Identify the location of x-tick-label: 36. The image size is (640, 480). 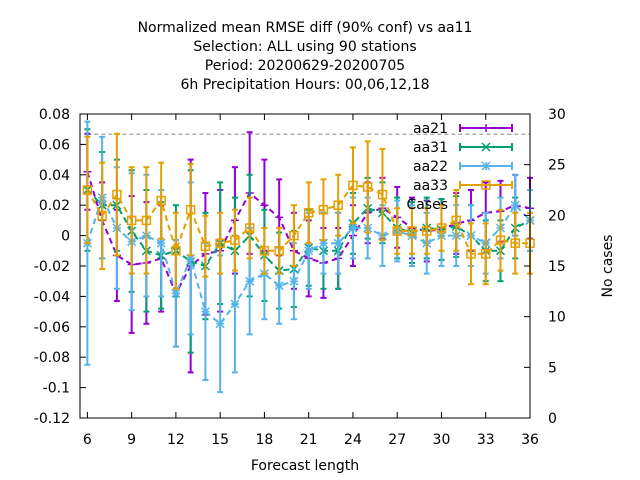
(530, 440).